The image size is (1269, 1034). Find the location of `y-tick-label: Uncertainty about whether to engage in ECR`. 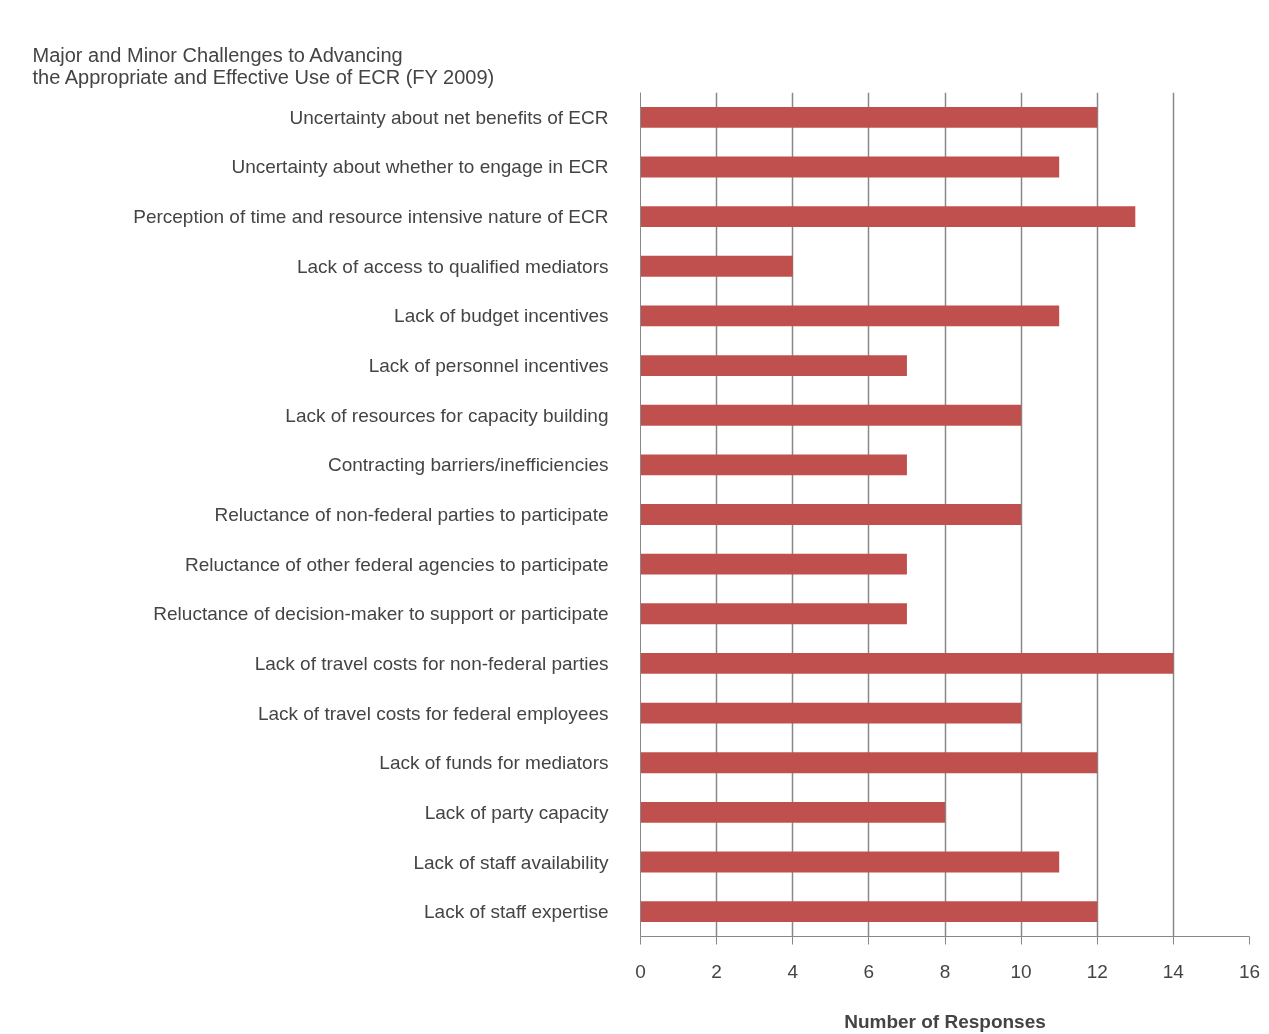

y-tick-label: Uncertainty about whether to engage in ECR is located at coordinates (420, 167).